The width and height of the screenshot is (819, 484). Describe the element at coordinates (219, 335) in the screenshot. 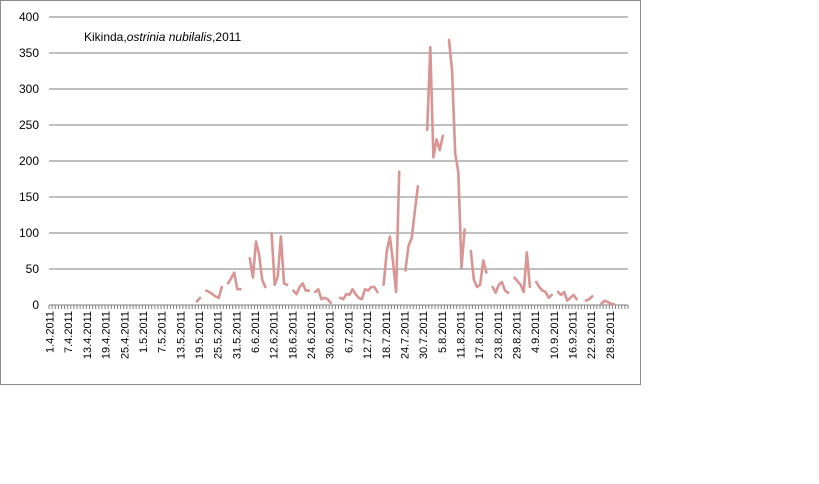

I see `x-tick-label: 25.5.2011` at that location.